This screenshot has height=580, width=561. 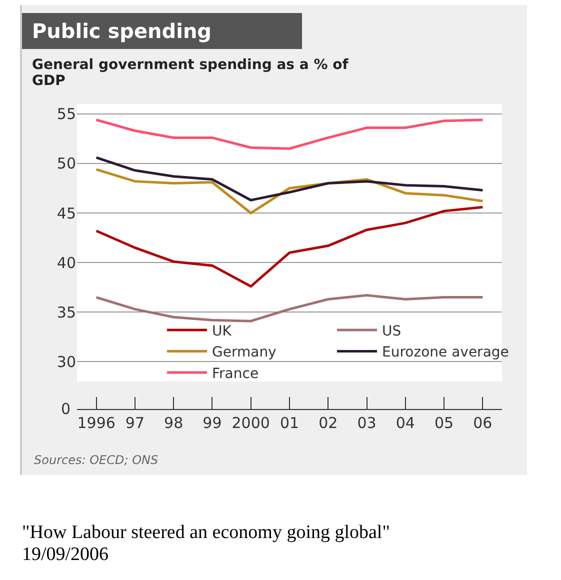 I want to click on text: 19/09/2006, so click(x=65, y=555).